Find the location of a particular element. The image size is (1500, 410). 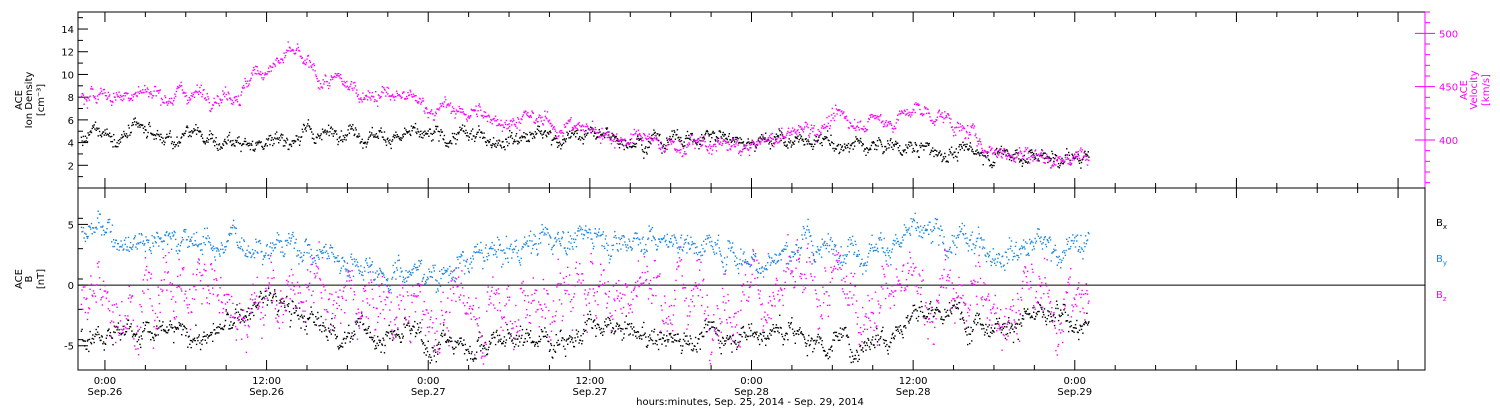

legend-bx: Bx is located at coordinates (1441, 224).